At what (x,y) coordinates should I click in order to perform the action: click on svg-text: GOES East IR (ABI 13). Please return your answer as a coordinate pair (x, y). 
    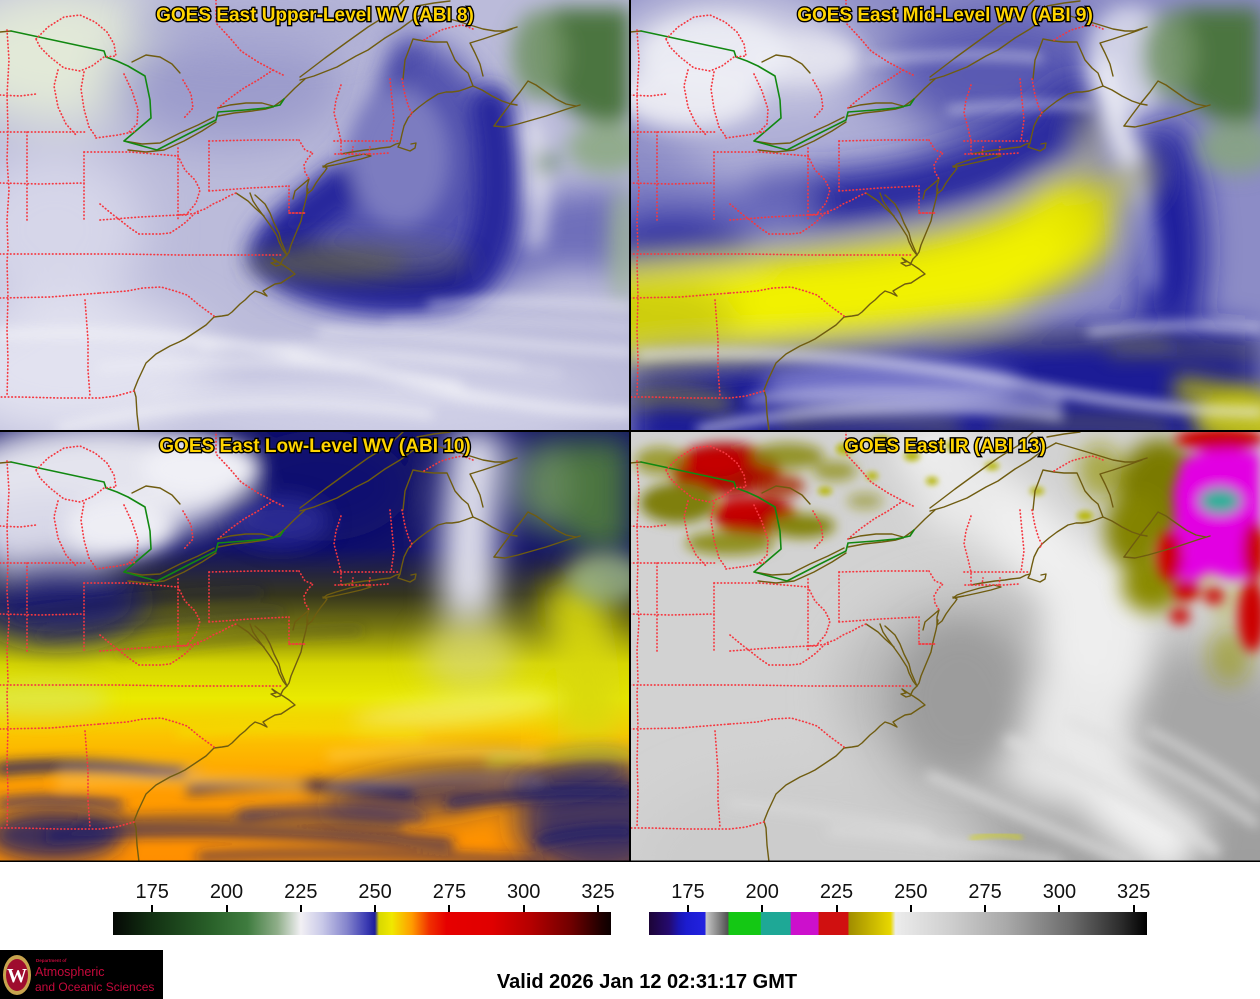
    Looking at the image, I should click on (945, 446).